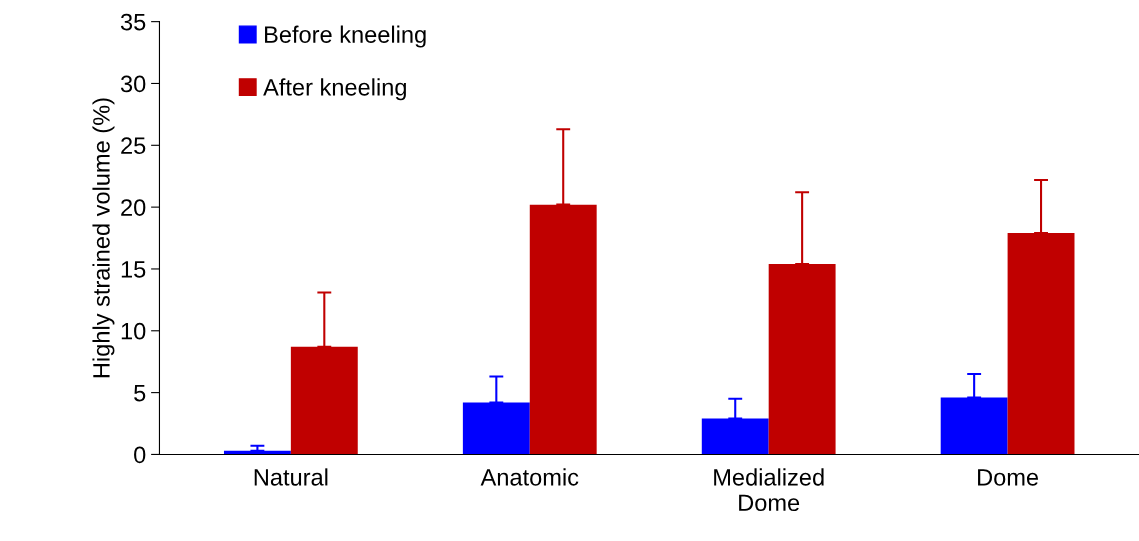 The height and width of the screenshot is (541, 1139). Describe the element at coordinates (133, 269) in the screenshot. I see `y-tick-label: 15` at that location.